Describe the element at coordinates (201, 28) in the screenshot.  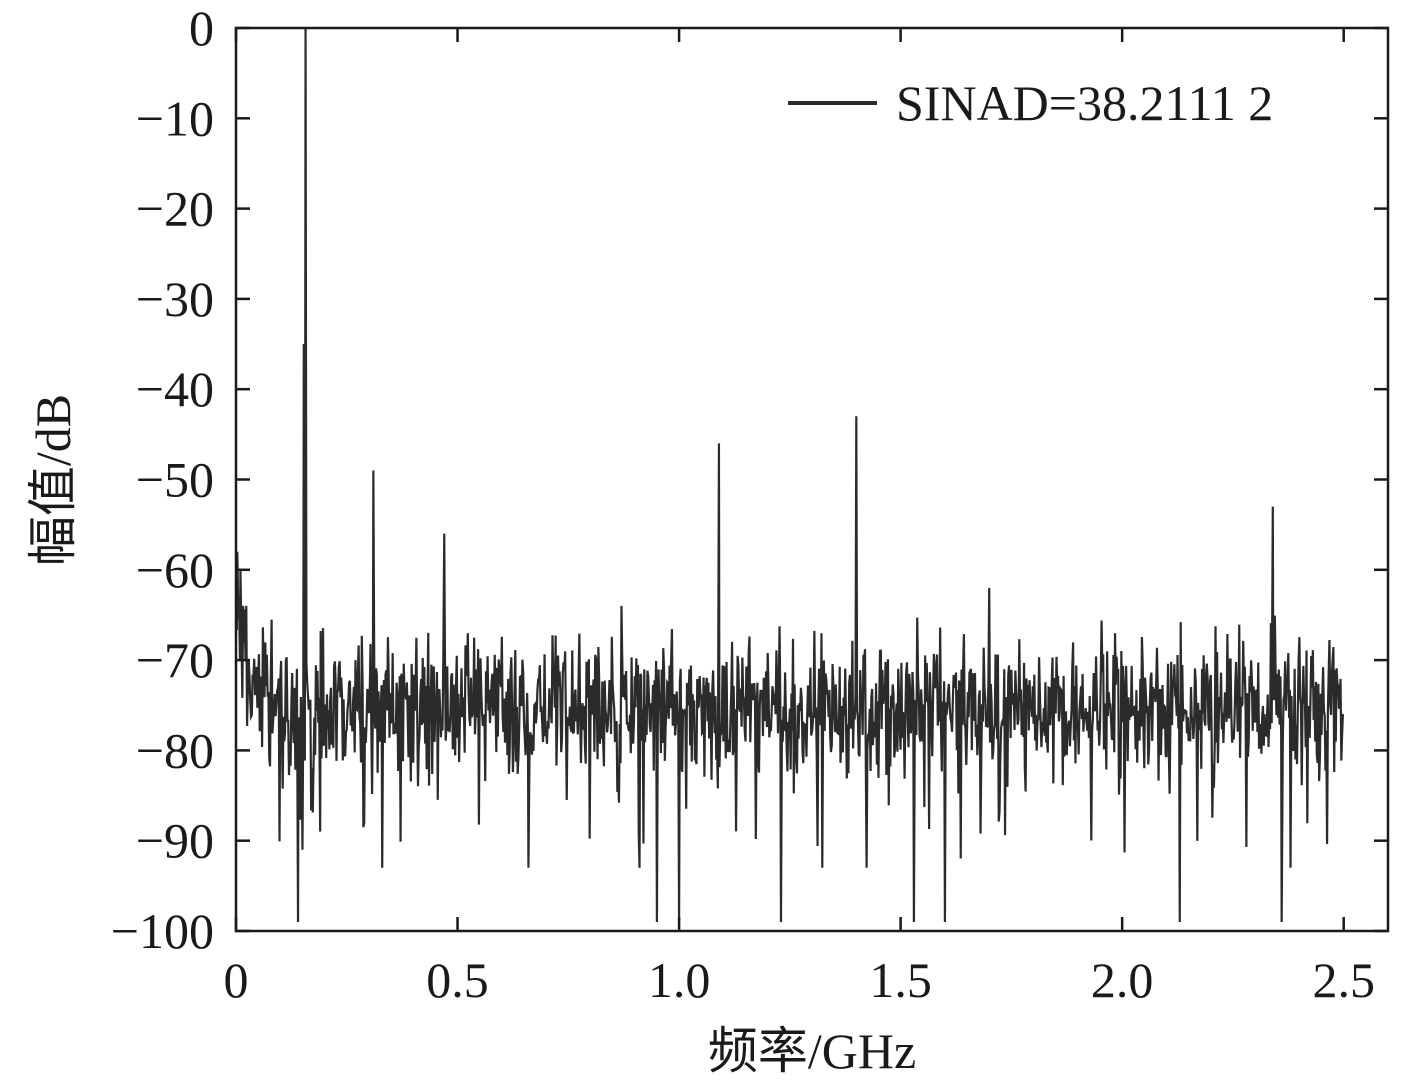
I see `y-tick-label: 0` at that location.